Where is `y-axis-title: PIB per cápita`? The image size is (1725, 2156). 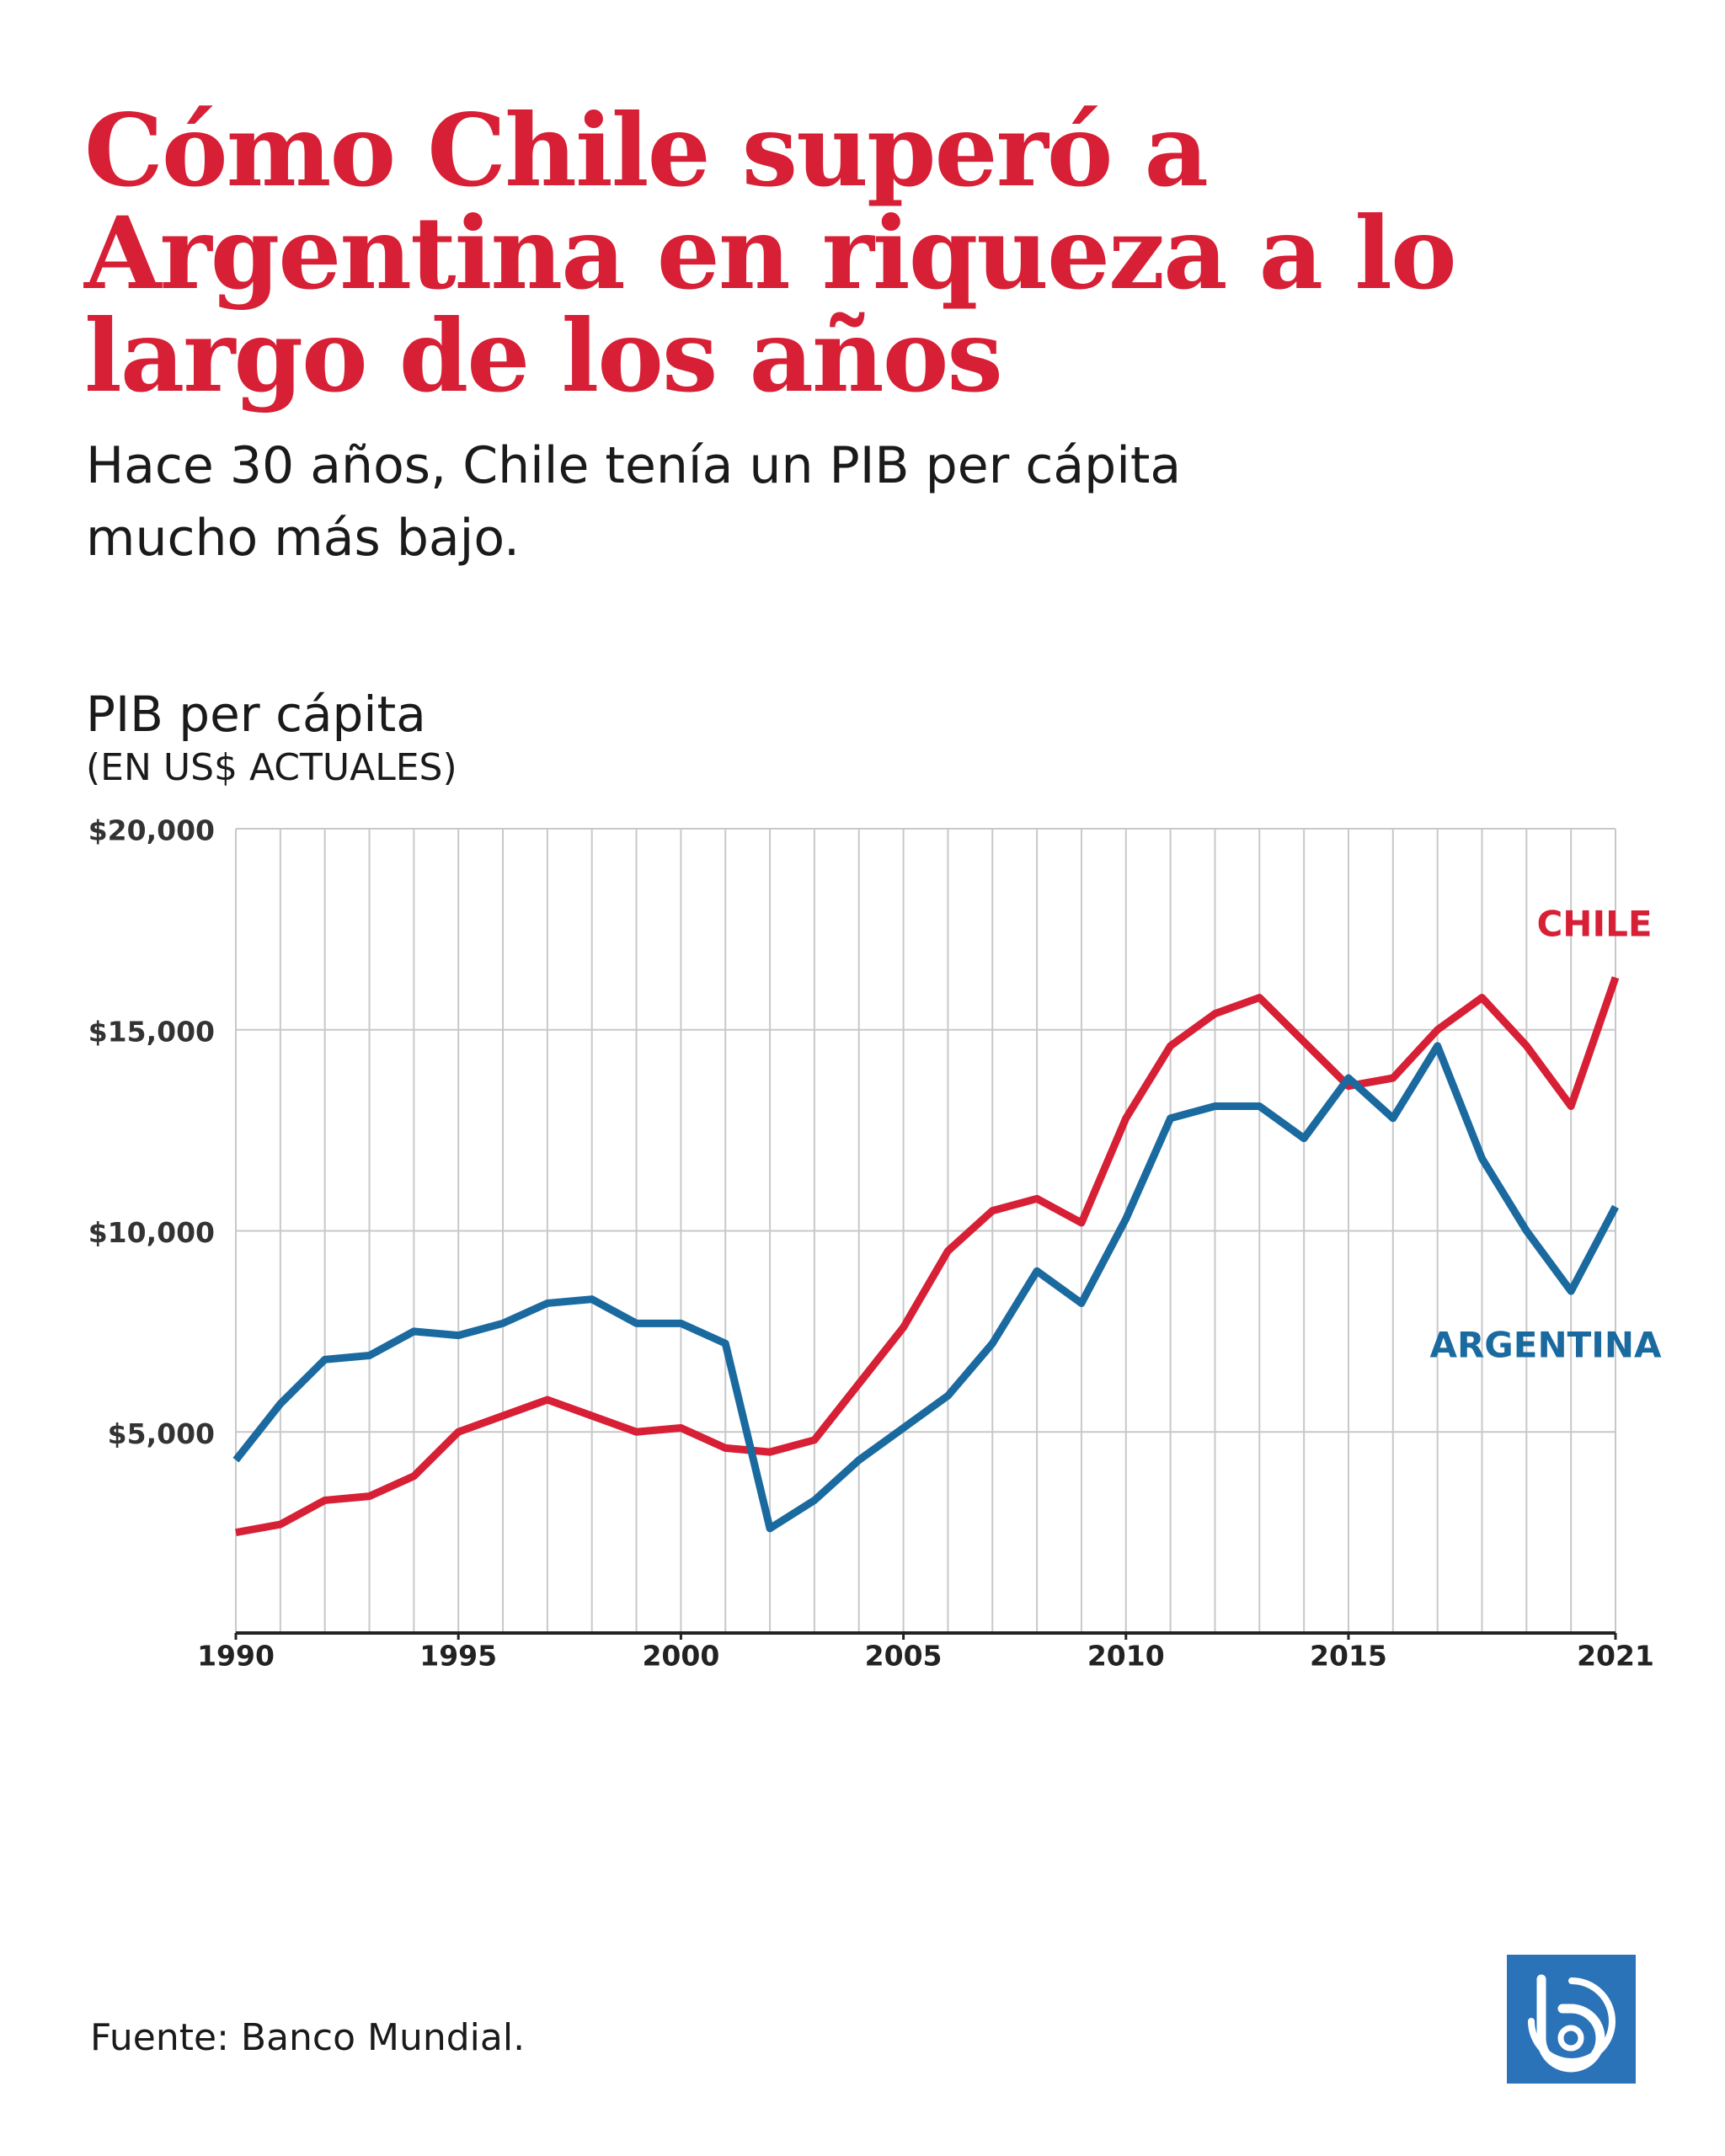
y-axis-title: PIB per cápita is located at coordinates (256, 714).